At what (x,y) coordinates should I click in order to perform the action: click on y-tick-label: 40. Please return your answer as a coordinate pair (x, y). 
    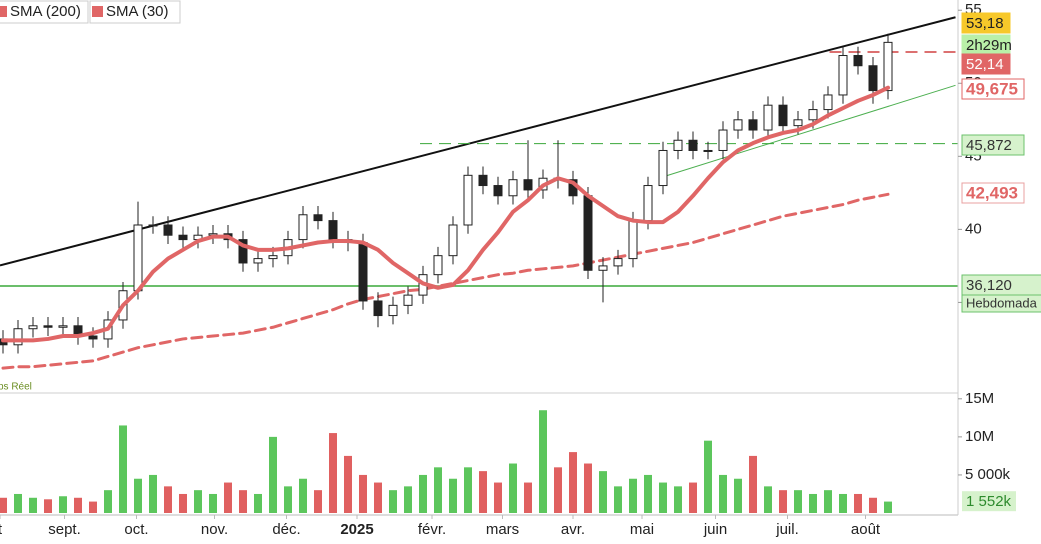
    Looking at the image, I should click on (973, 228).